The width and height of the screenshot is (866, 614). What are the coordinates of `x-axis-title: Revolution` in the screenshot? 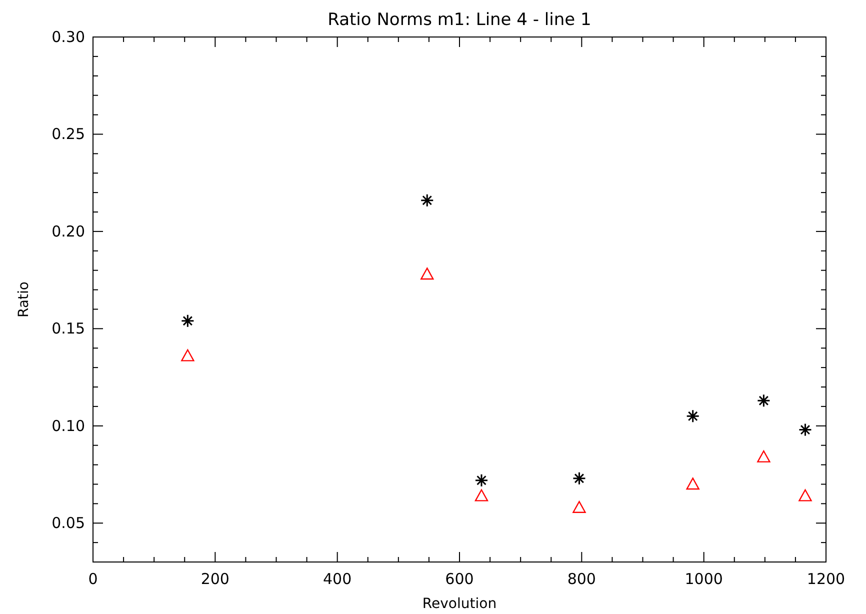 It's located at (459, 604).